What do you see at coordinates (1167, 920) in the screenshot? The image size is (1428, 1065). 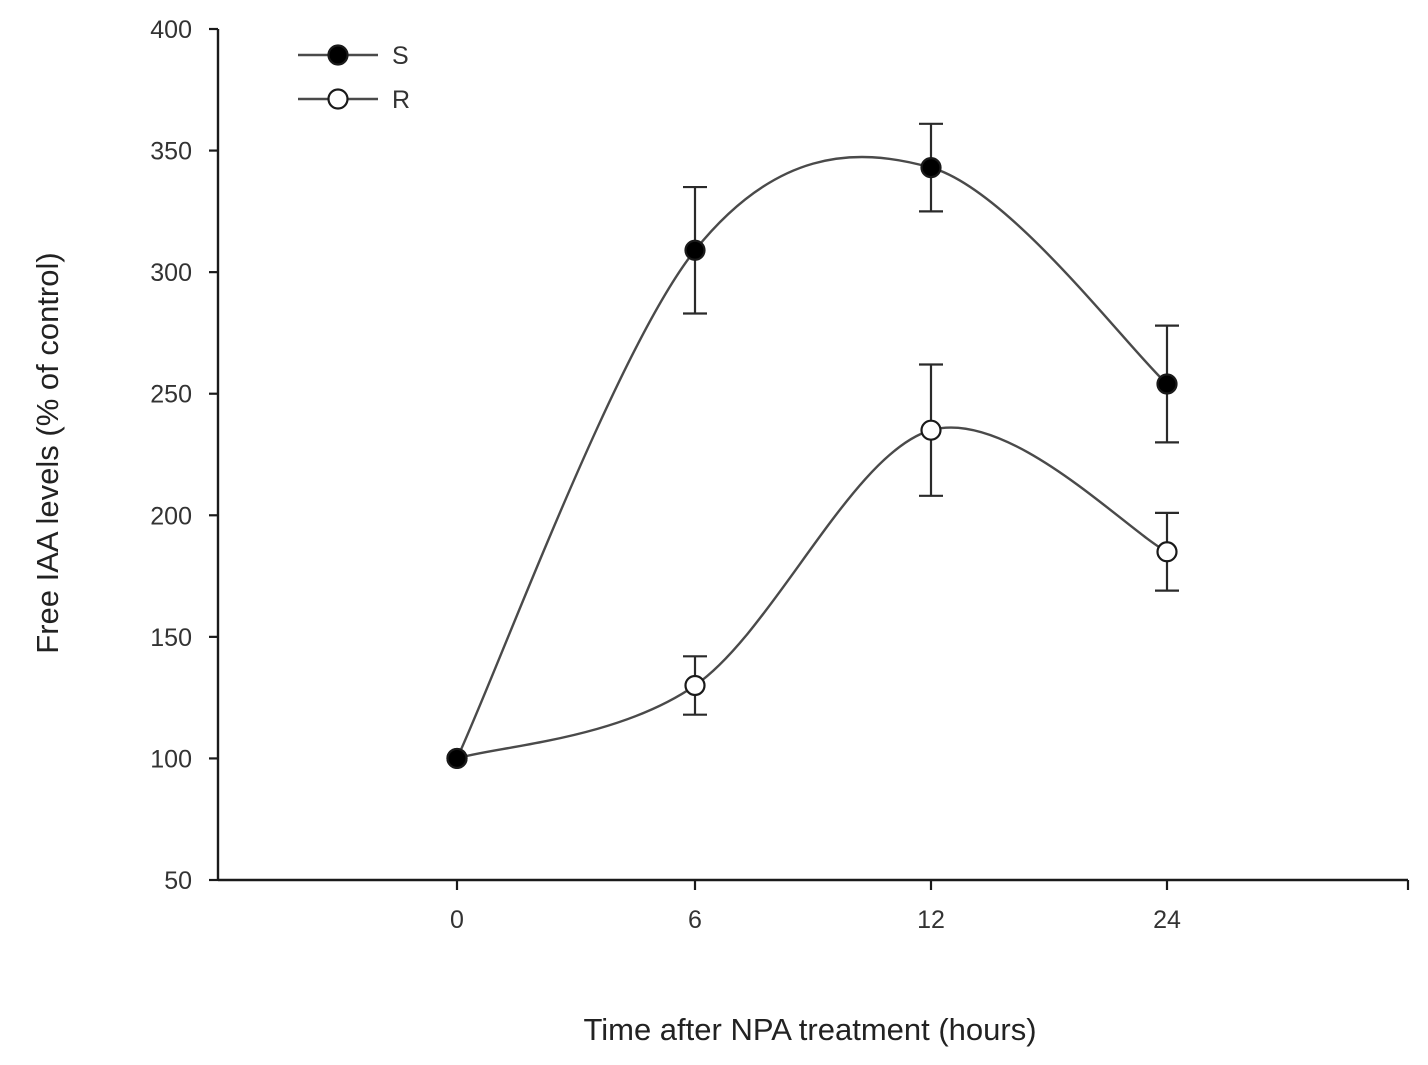 I see `x-tick-label: 24` at bounding box center [1167, 920].